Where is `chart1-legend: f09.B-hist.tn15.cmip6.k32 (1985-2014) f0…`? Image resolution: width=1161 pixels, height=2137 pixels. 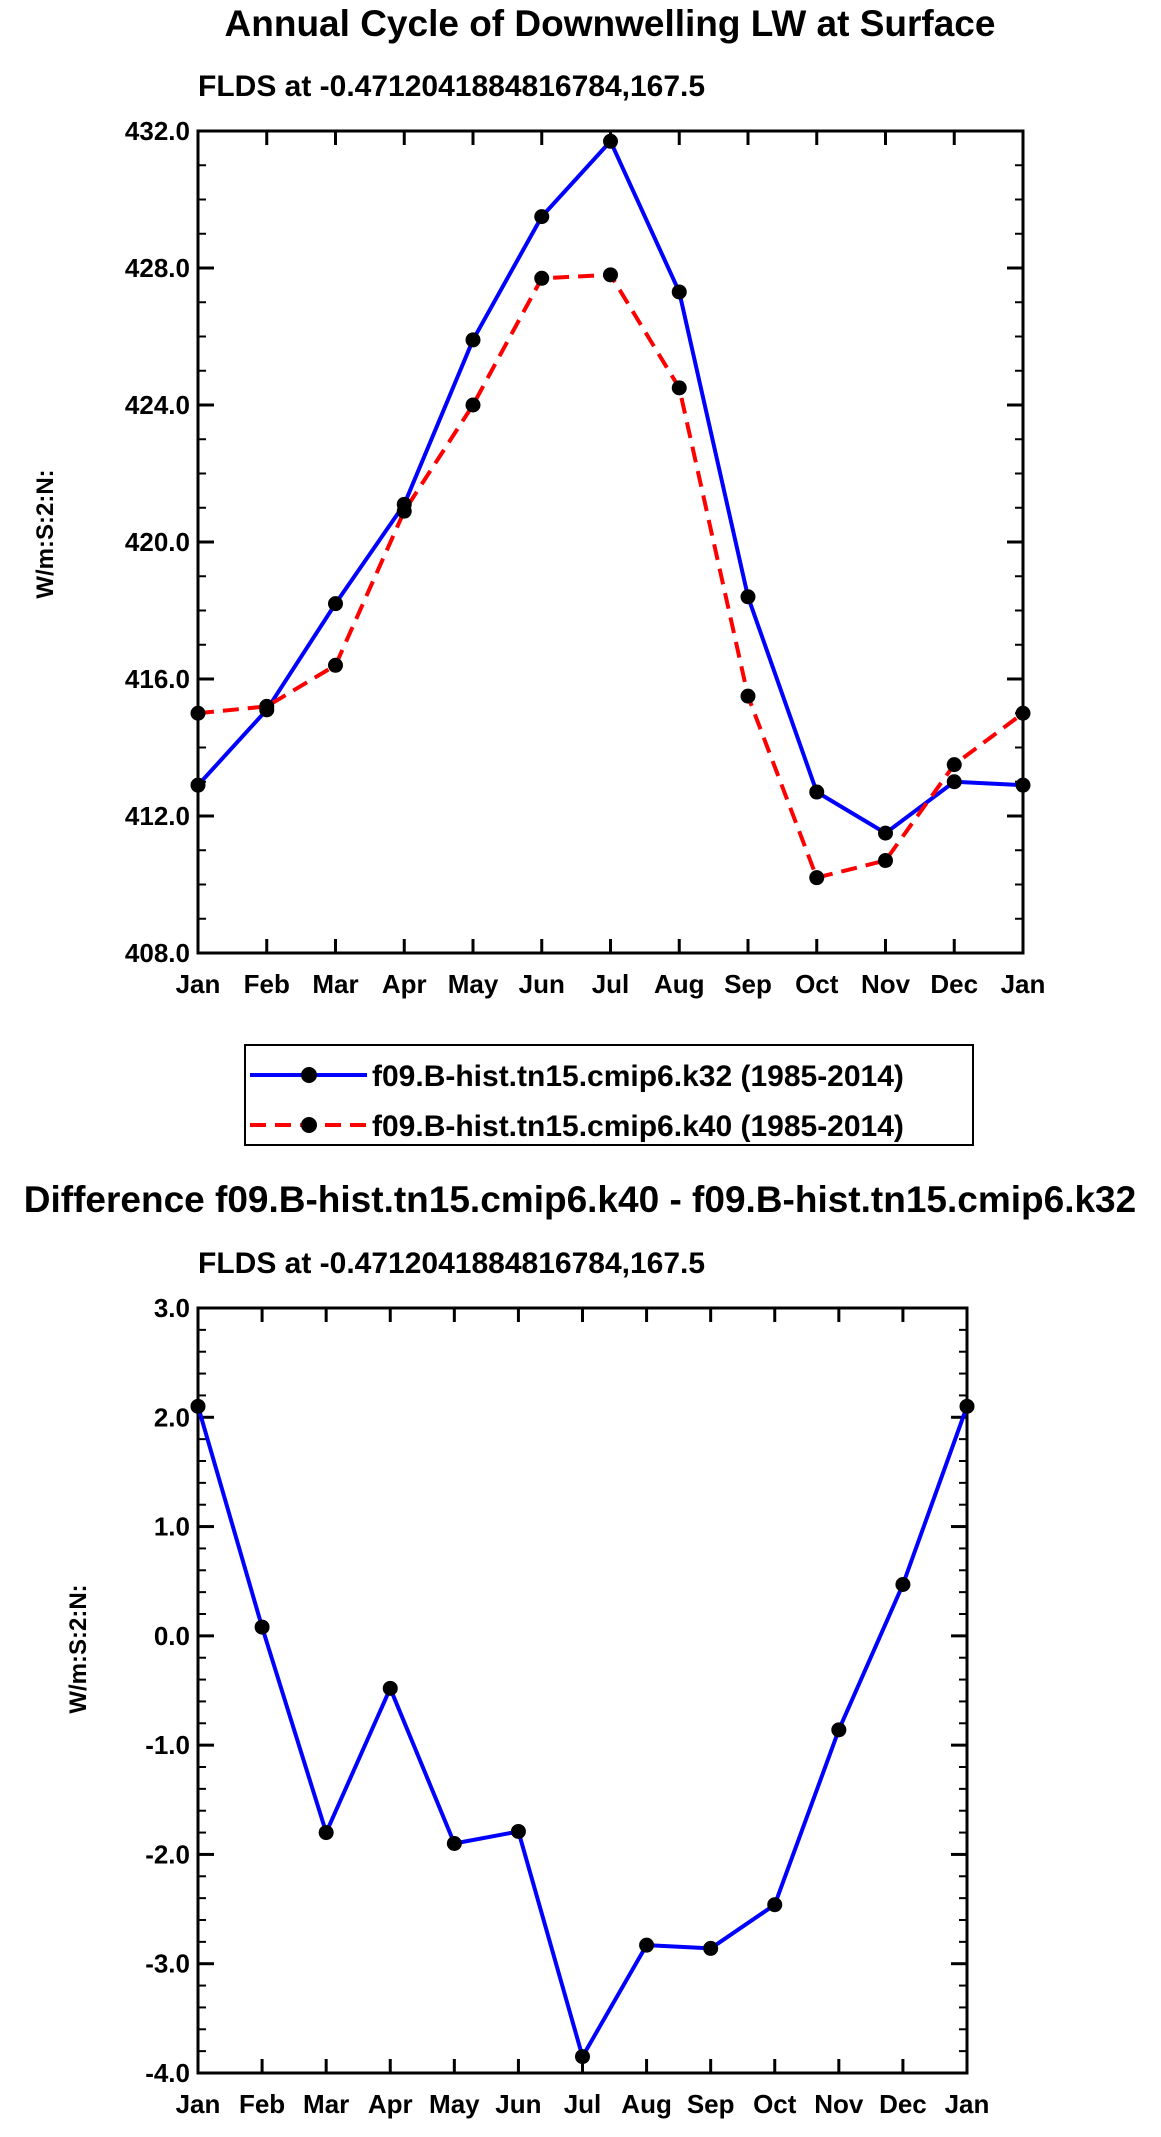 chart1-legend: f09.B-hist.tn15.cmip6.k32 (1985-2014) f0… is located at coordinates (609, 1095).